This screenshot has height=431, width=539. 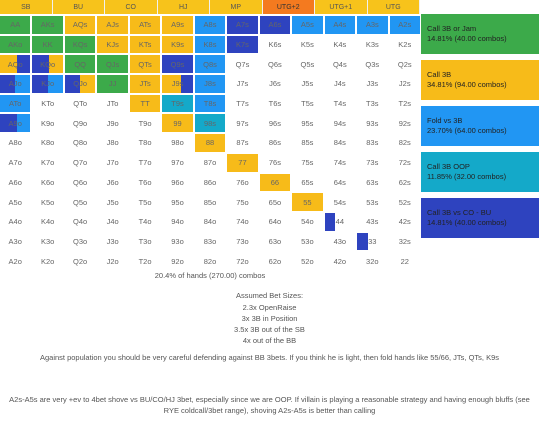 What do you see at coordinates (177, 44) in the screenshot?
I see `hand-cell-k9s: K9s` at bounding box center [177, 44].